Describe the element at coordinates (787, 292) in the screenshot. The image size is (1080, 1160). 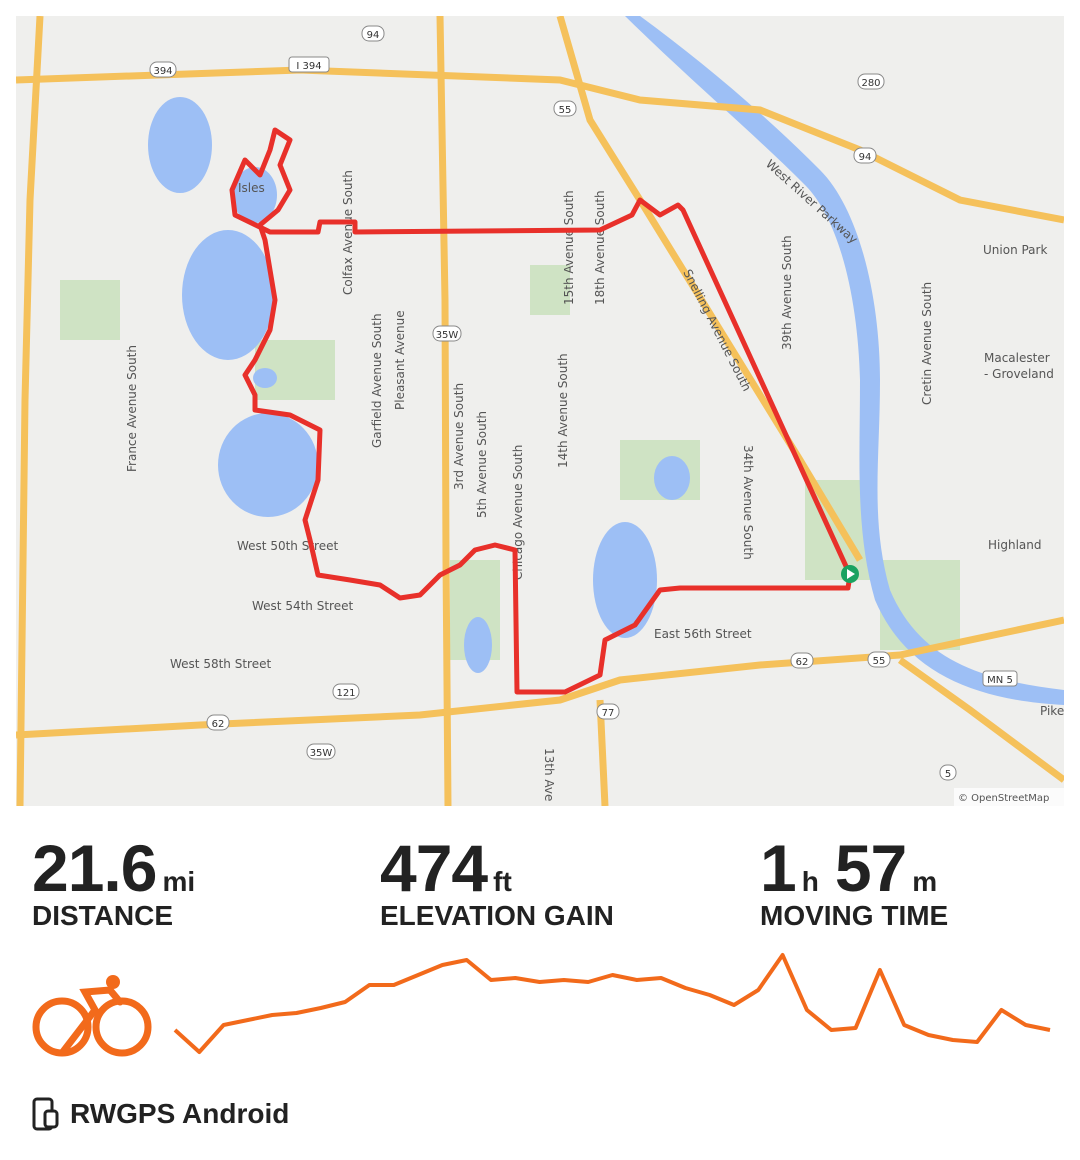
I see `svg-text: 39th Avenue South` at that location.